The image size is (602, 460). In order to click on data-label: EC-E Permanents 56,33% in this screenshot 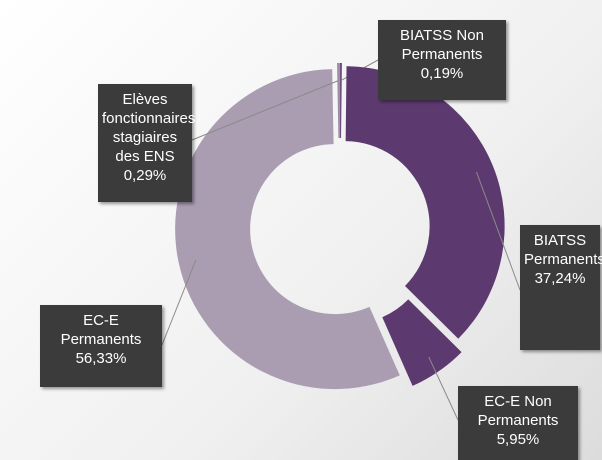, I will do `click(101, 346)`.